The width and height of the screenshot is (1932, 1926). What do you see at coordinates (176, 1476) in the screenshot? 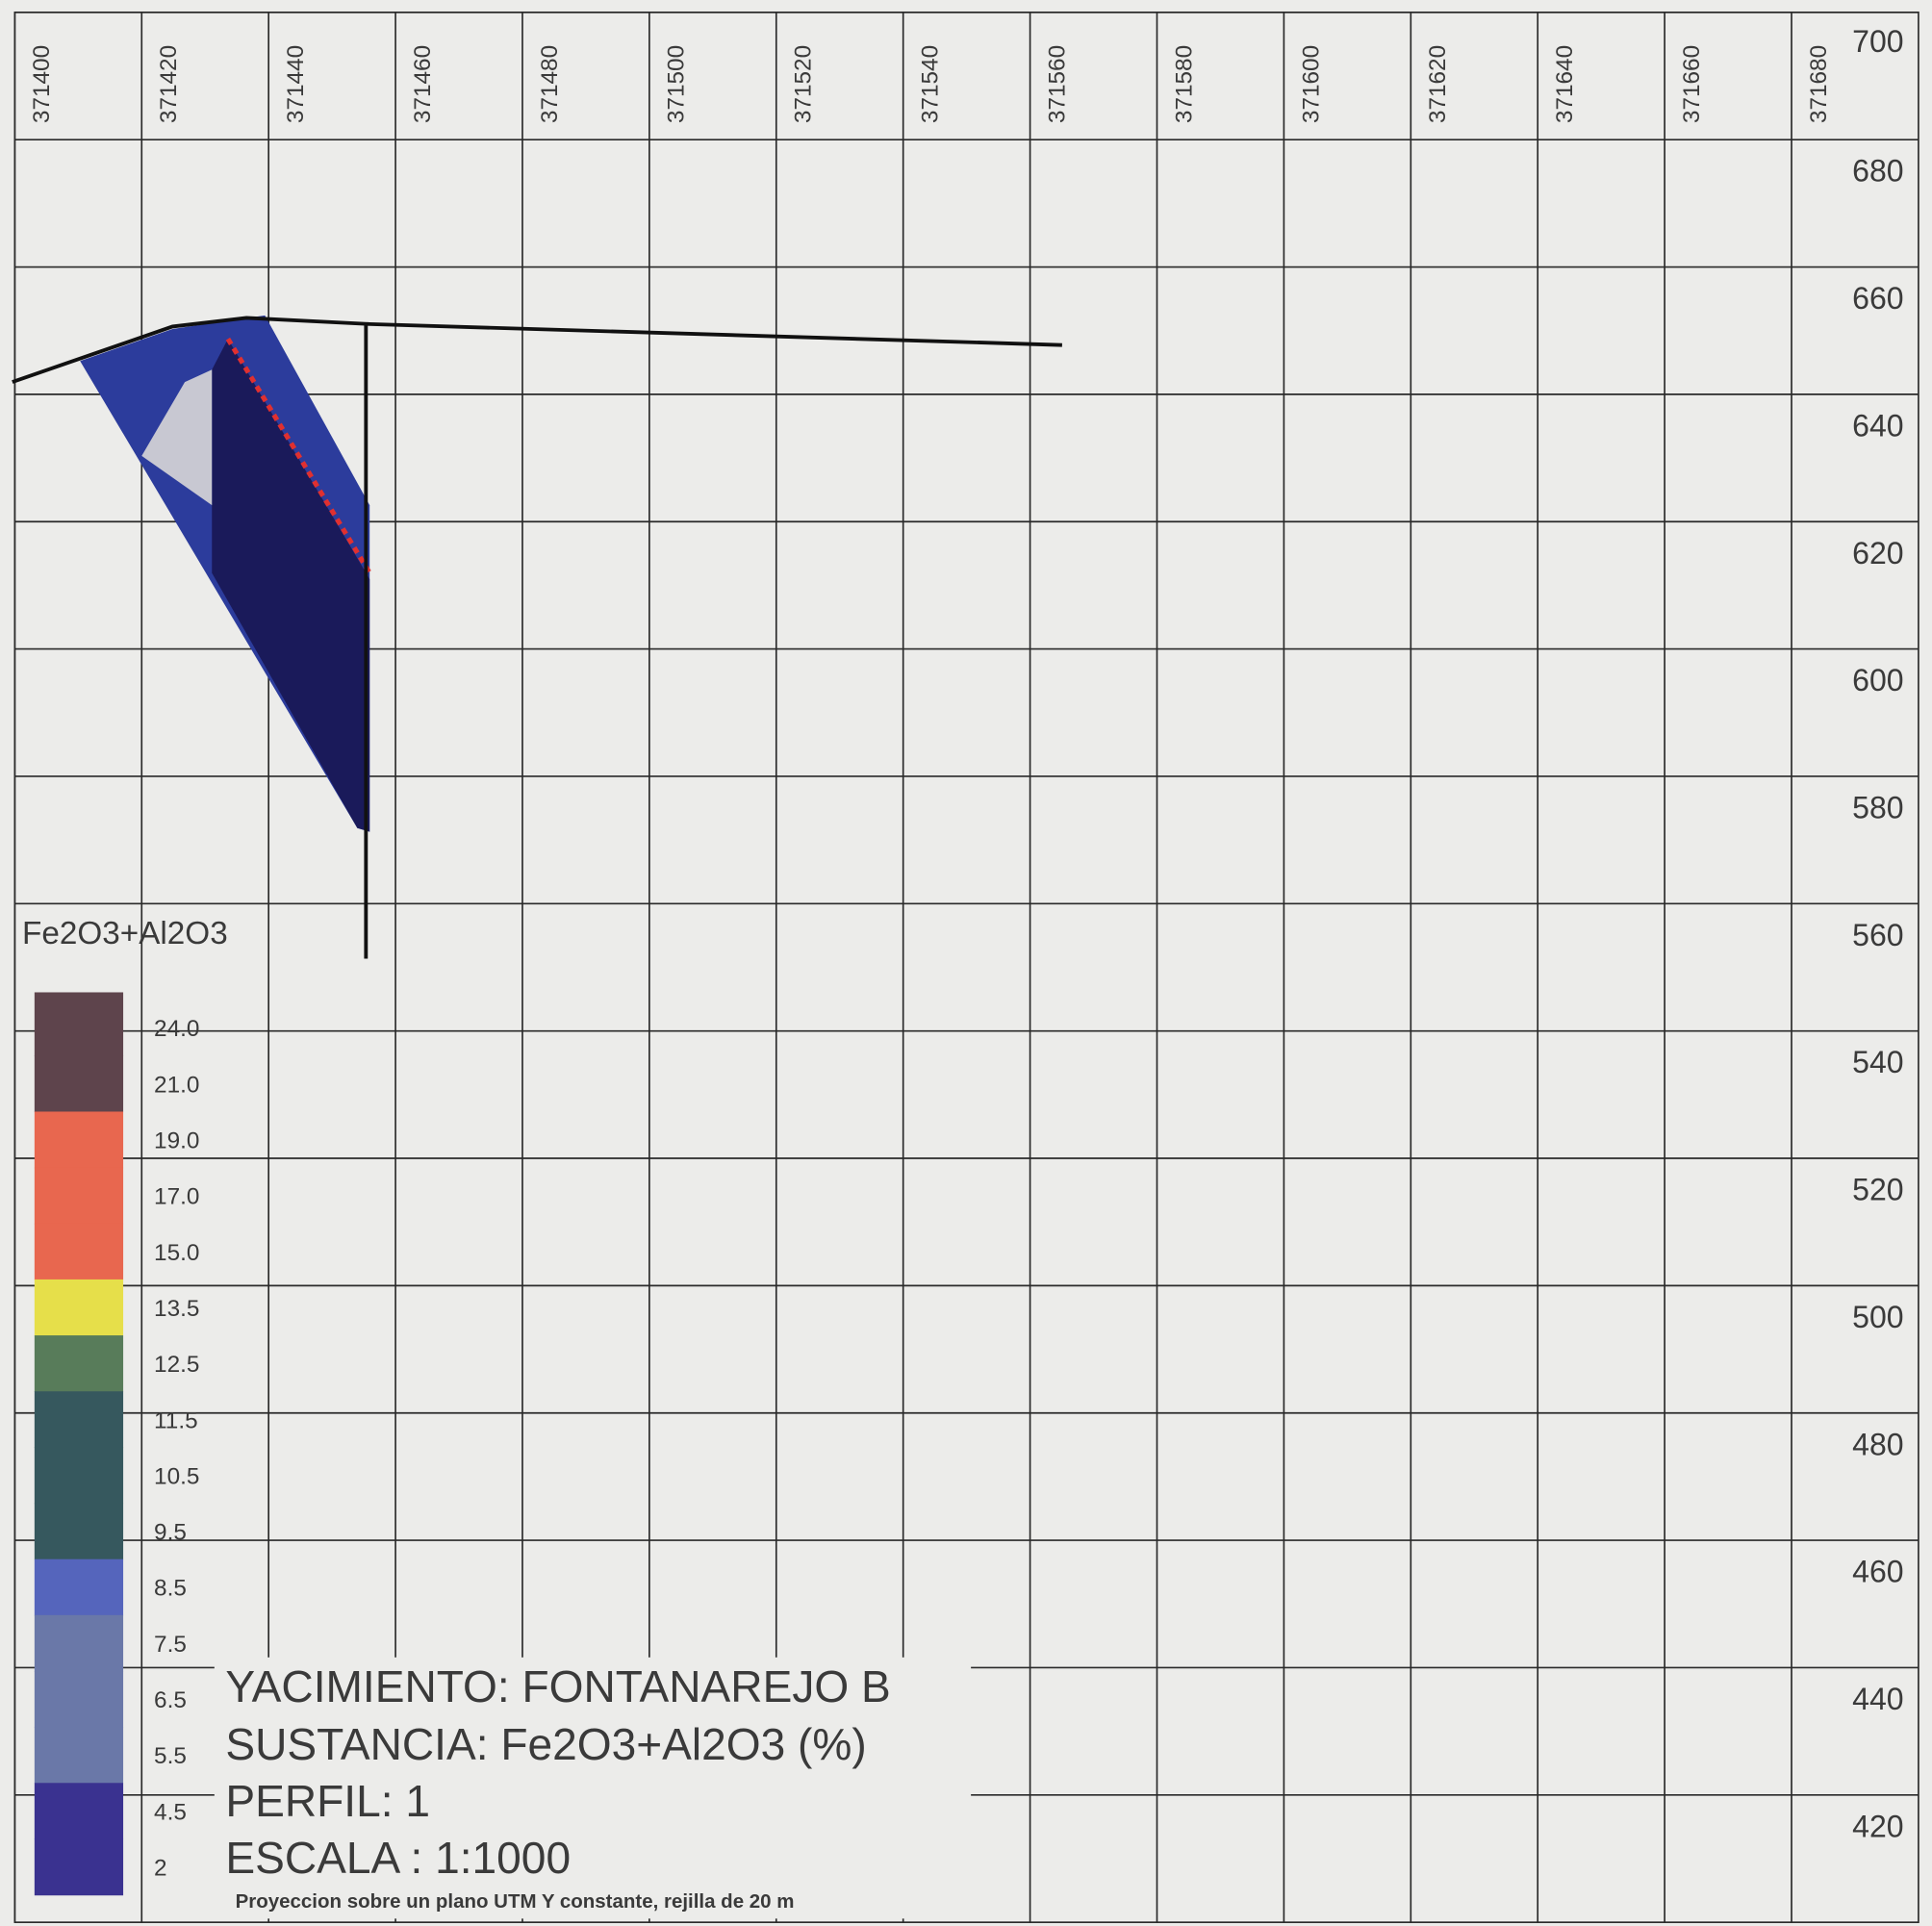
I see `legend-label: 10.5` at bounding box center [176, 1476].